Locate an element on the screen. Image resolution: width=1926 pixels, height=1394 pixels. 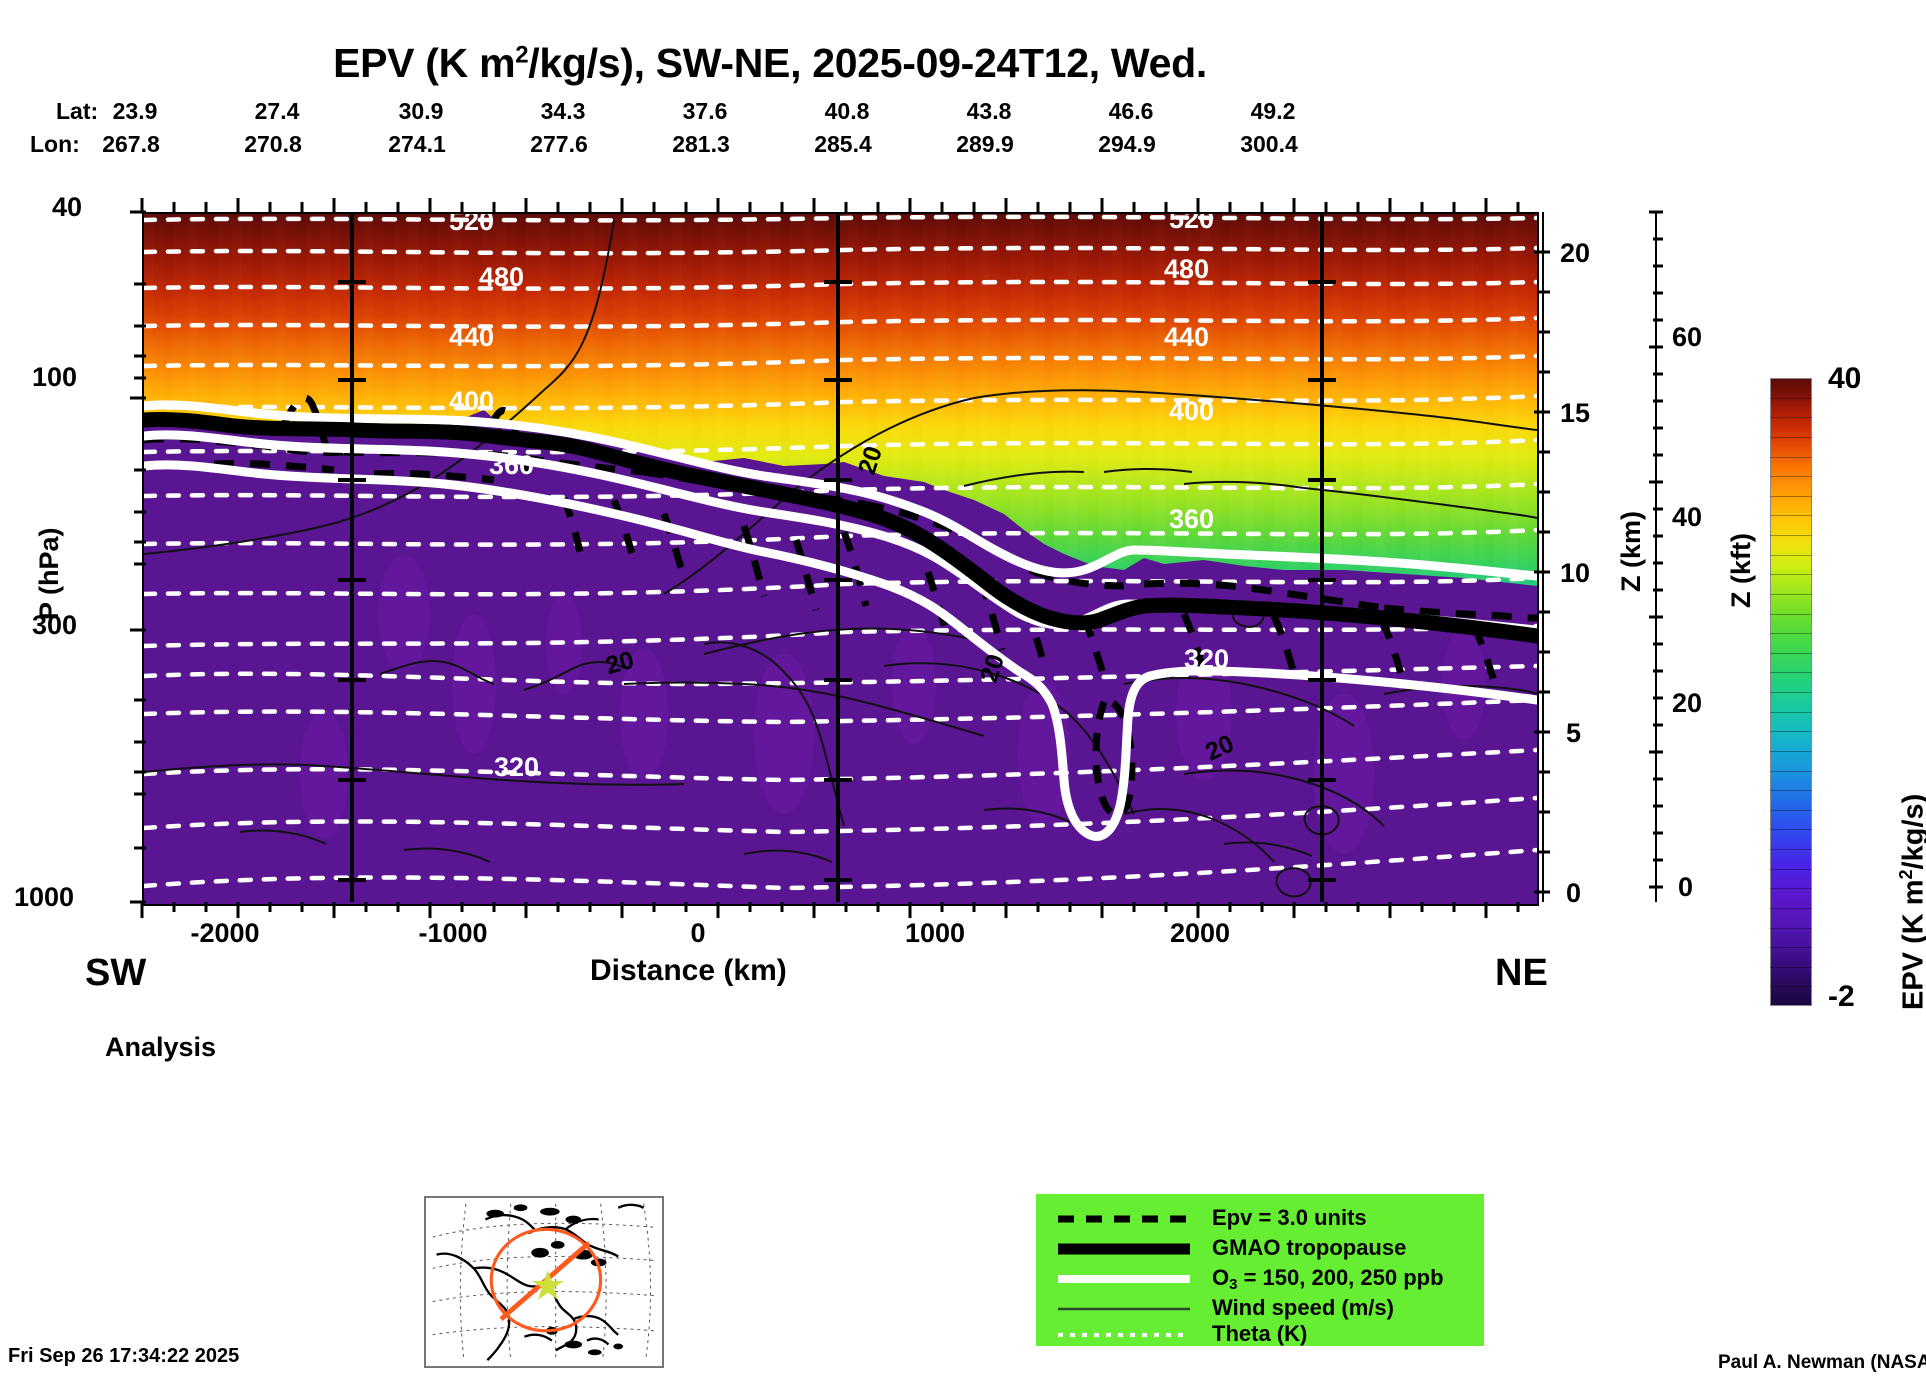
latitude-value-7: 46.6 is located at coordinates (1131, 111).